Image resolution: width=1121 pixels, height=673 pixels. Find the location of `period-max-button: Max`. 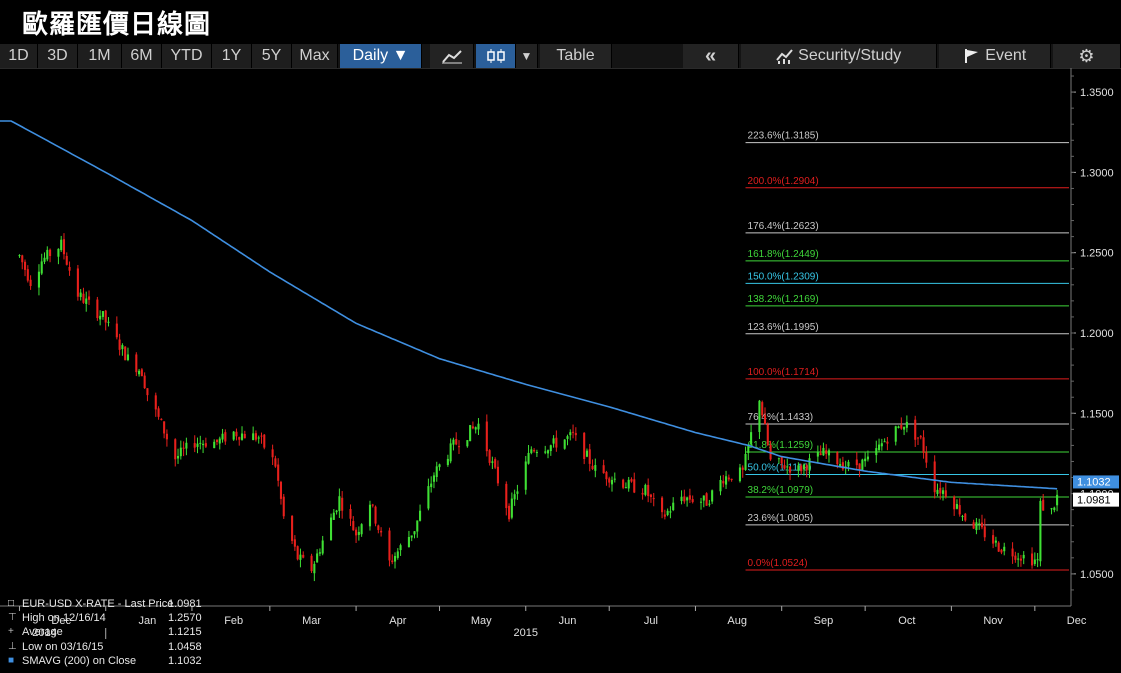

period-max-button: Max is located at coordinates (315, 56).